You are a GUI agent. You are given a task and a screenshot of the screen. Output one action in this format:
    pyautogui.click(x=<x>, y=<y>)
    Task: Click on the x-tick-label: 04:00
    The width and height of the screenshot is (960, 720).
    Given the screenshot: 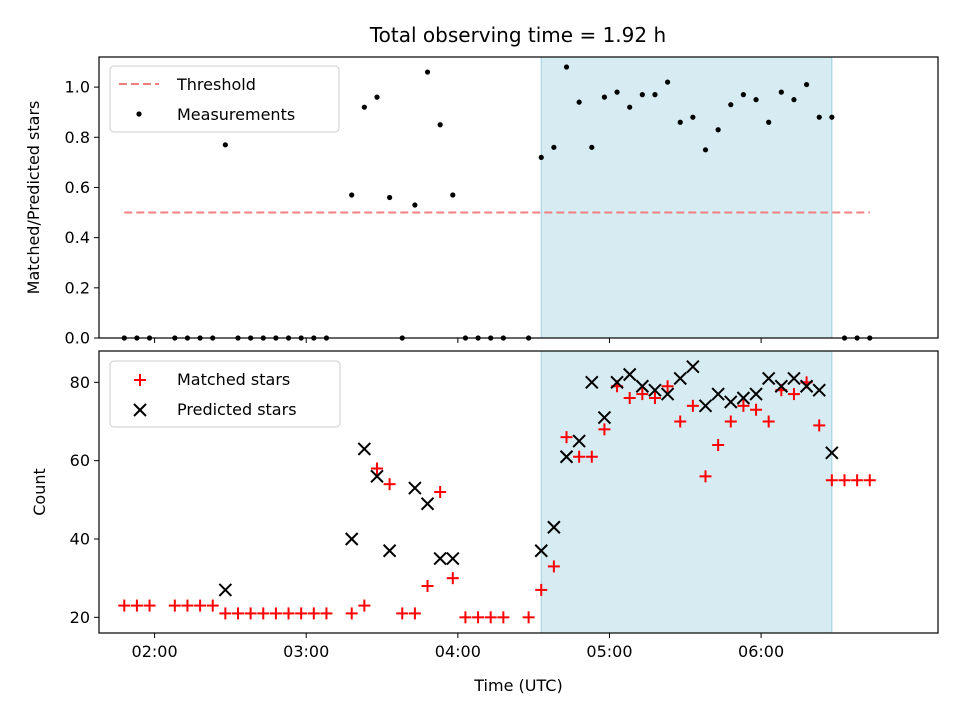 What is the action you would take?
    pyautogui.click(x=458, y=651)
    